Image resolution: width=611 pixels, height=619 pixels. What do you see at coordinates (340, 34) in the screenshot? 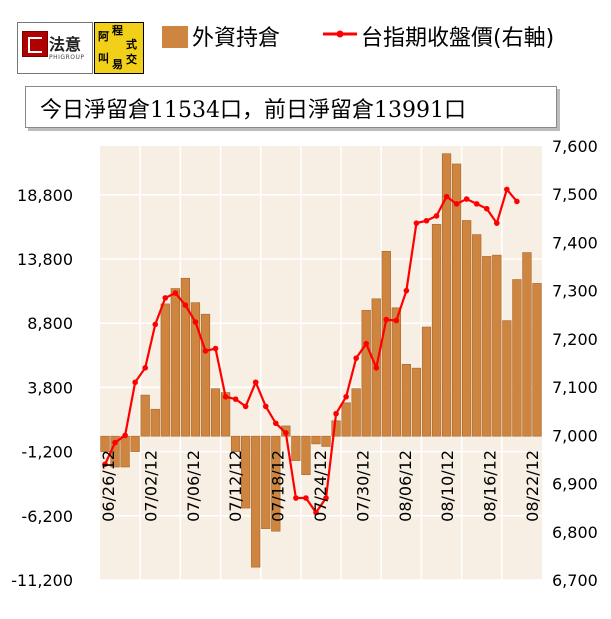
I see `legend-line-swatch` at bounding box center [340, 34].